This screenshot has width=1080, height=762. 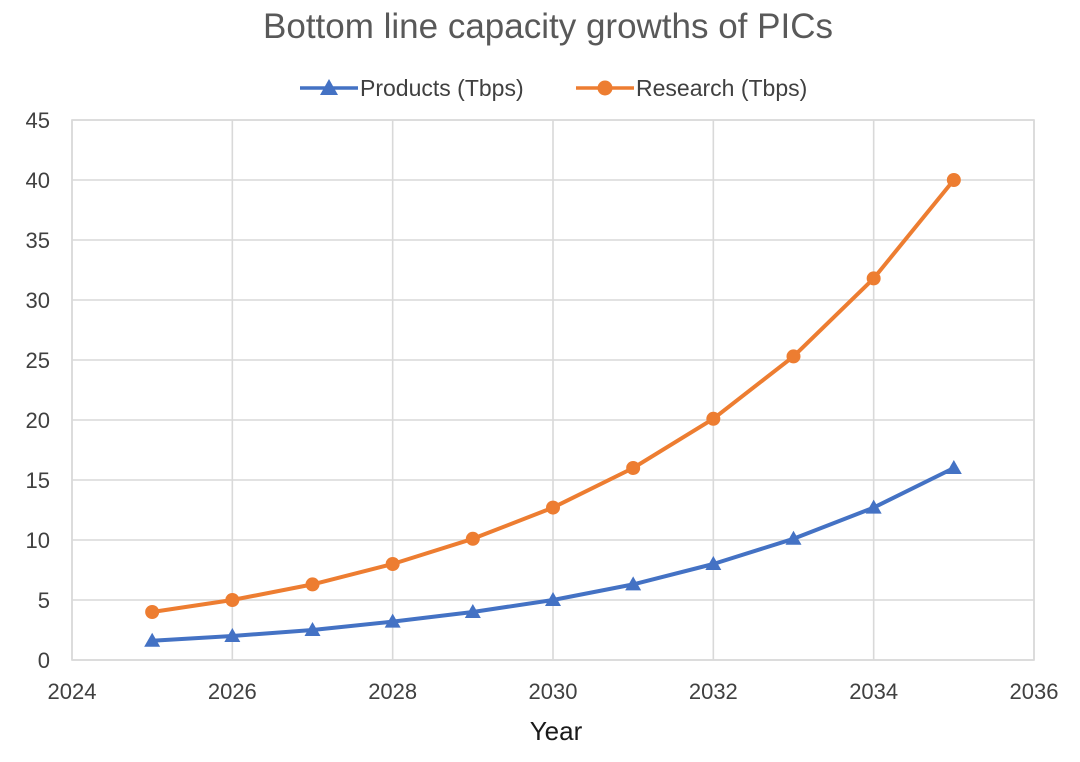 I want to click on legend-item-products: Products (Tbps), so click(x=412, y=88).